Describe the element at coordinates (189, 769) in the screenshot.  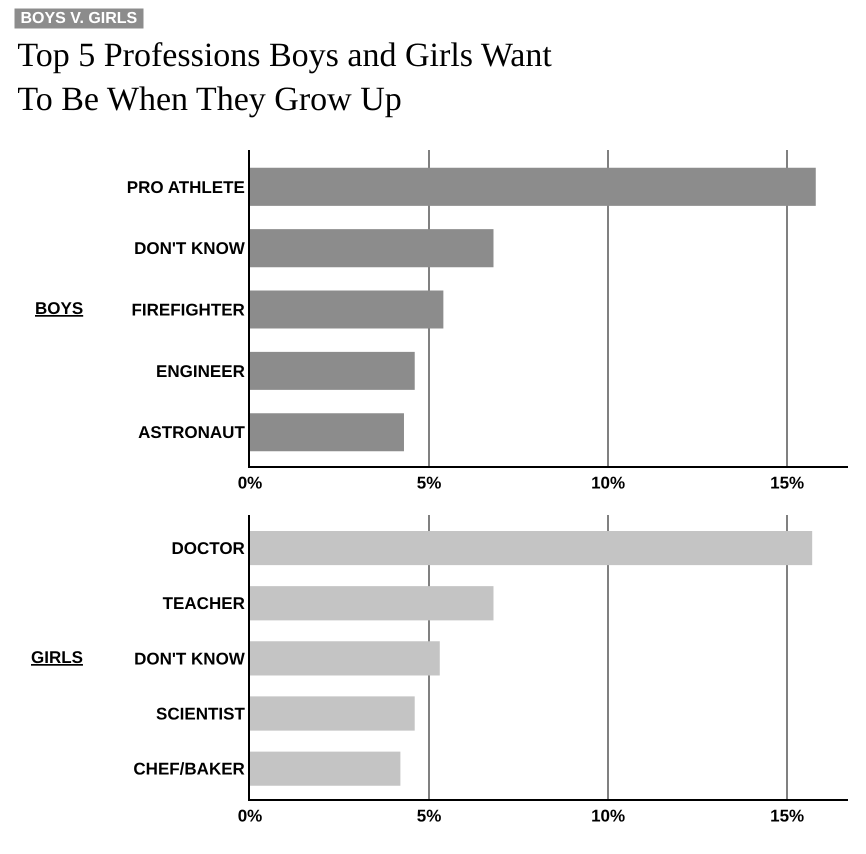
I see `y-tick-label: CHEF/BAKER` at that location.